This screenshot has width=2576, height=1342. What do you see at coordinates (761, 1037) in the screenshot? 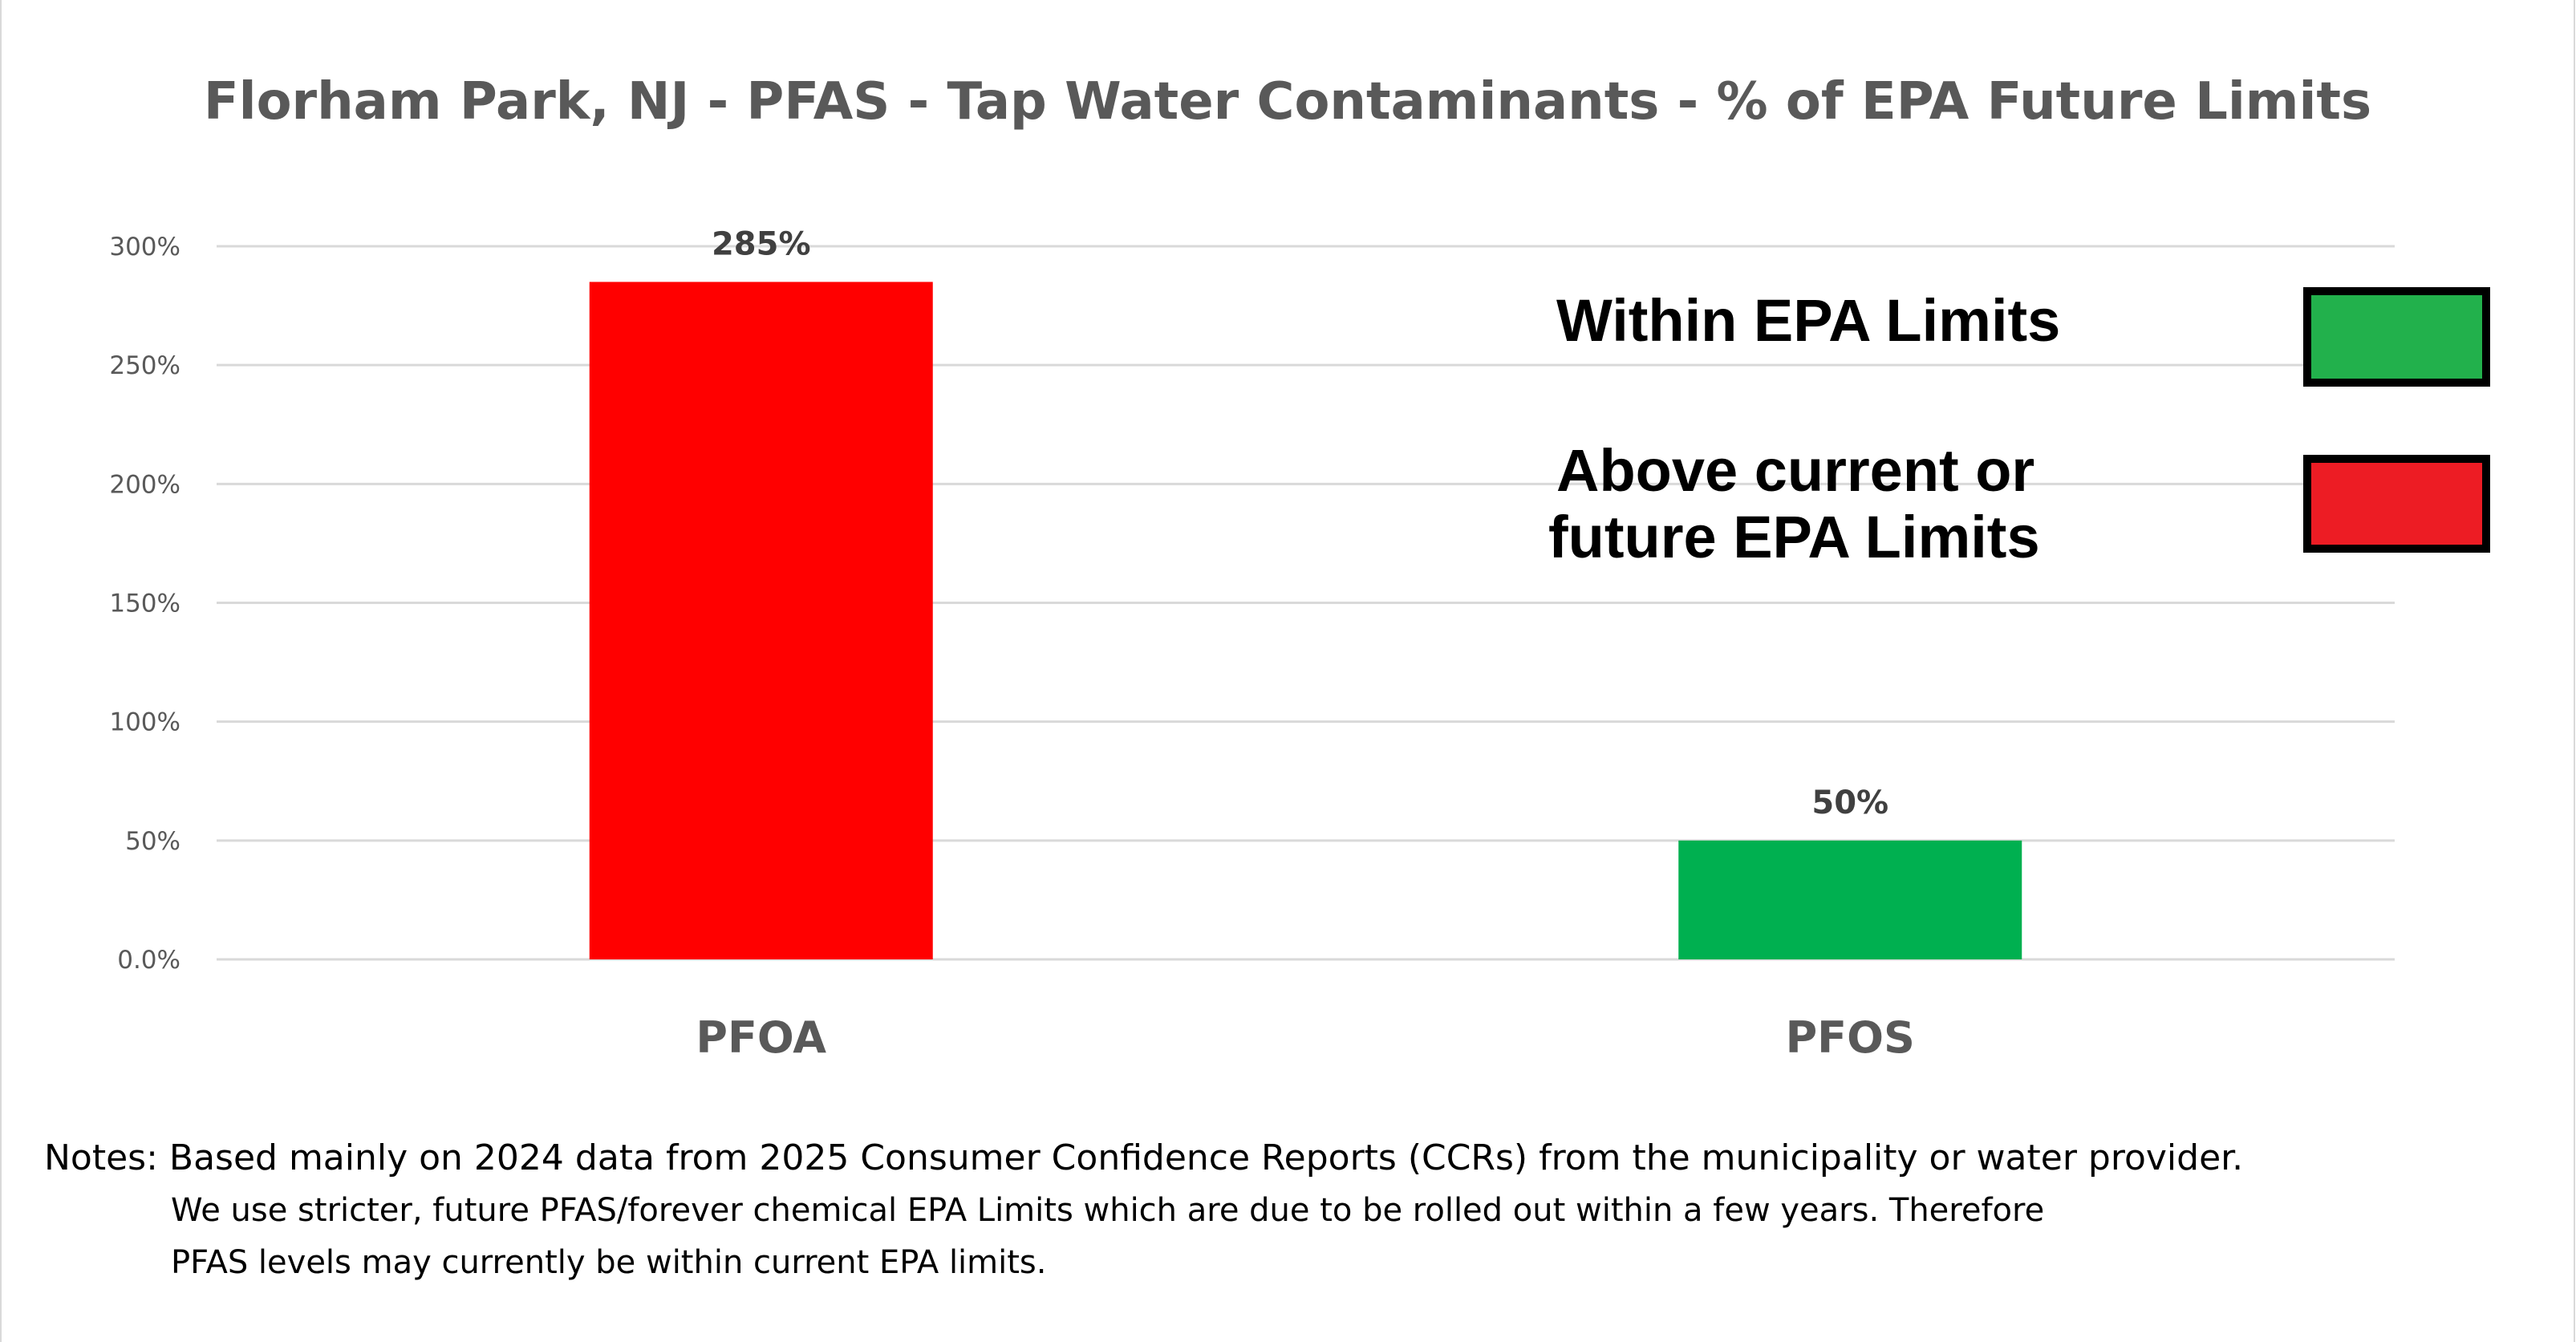
I see `category-label: PFOA` at bounding box center [761, 1037].